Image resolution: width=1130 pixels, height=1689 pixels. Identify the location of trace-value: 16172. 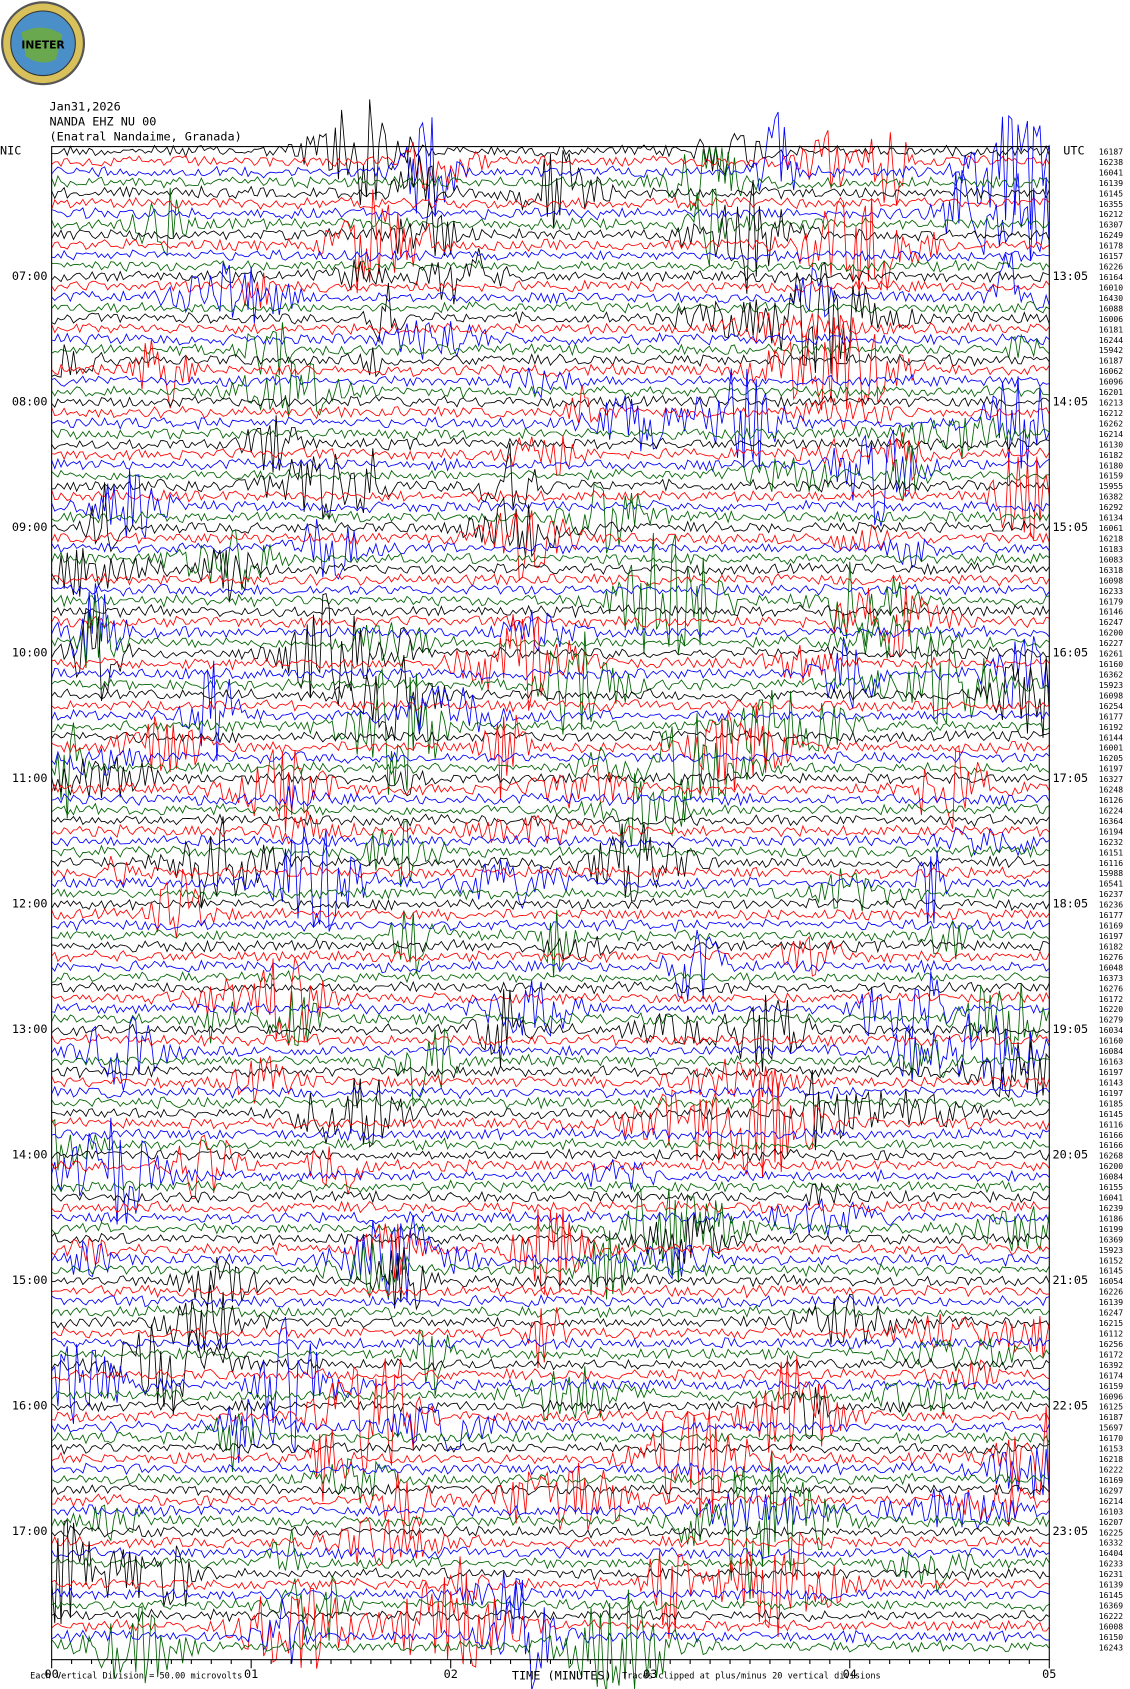
(1111, 1354).